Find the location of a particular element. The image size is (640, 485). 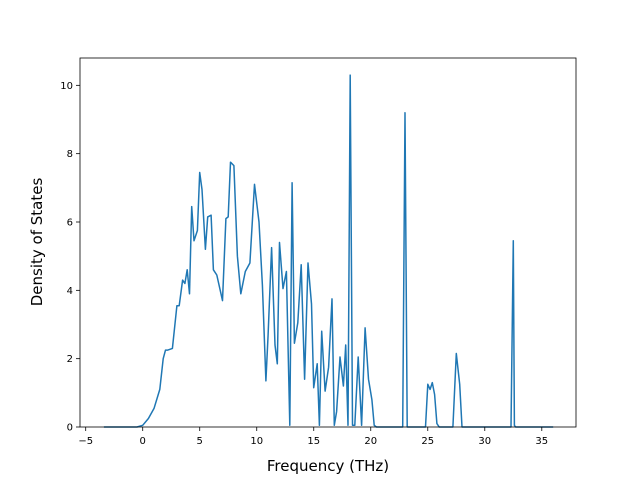

x-tick-label: 30 is located at coordinates (484, 441).